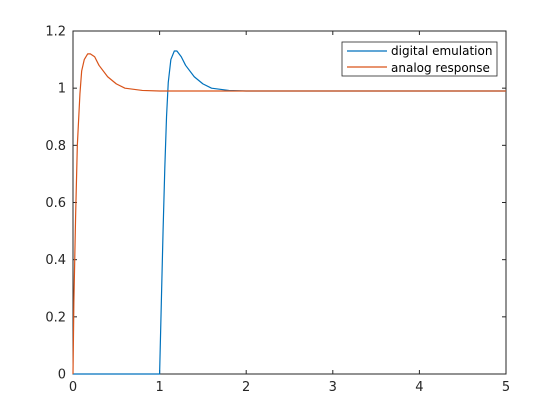  I want to click on legend-box, so click(419, 59).